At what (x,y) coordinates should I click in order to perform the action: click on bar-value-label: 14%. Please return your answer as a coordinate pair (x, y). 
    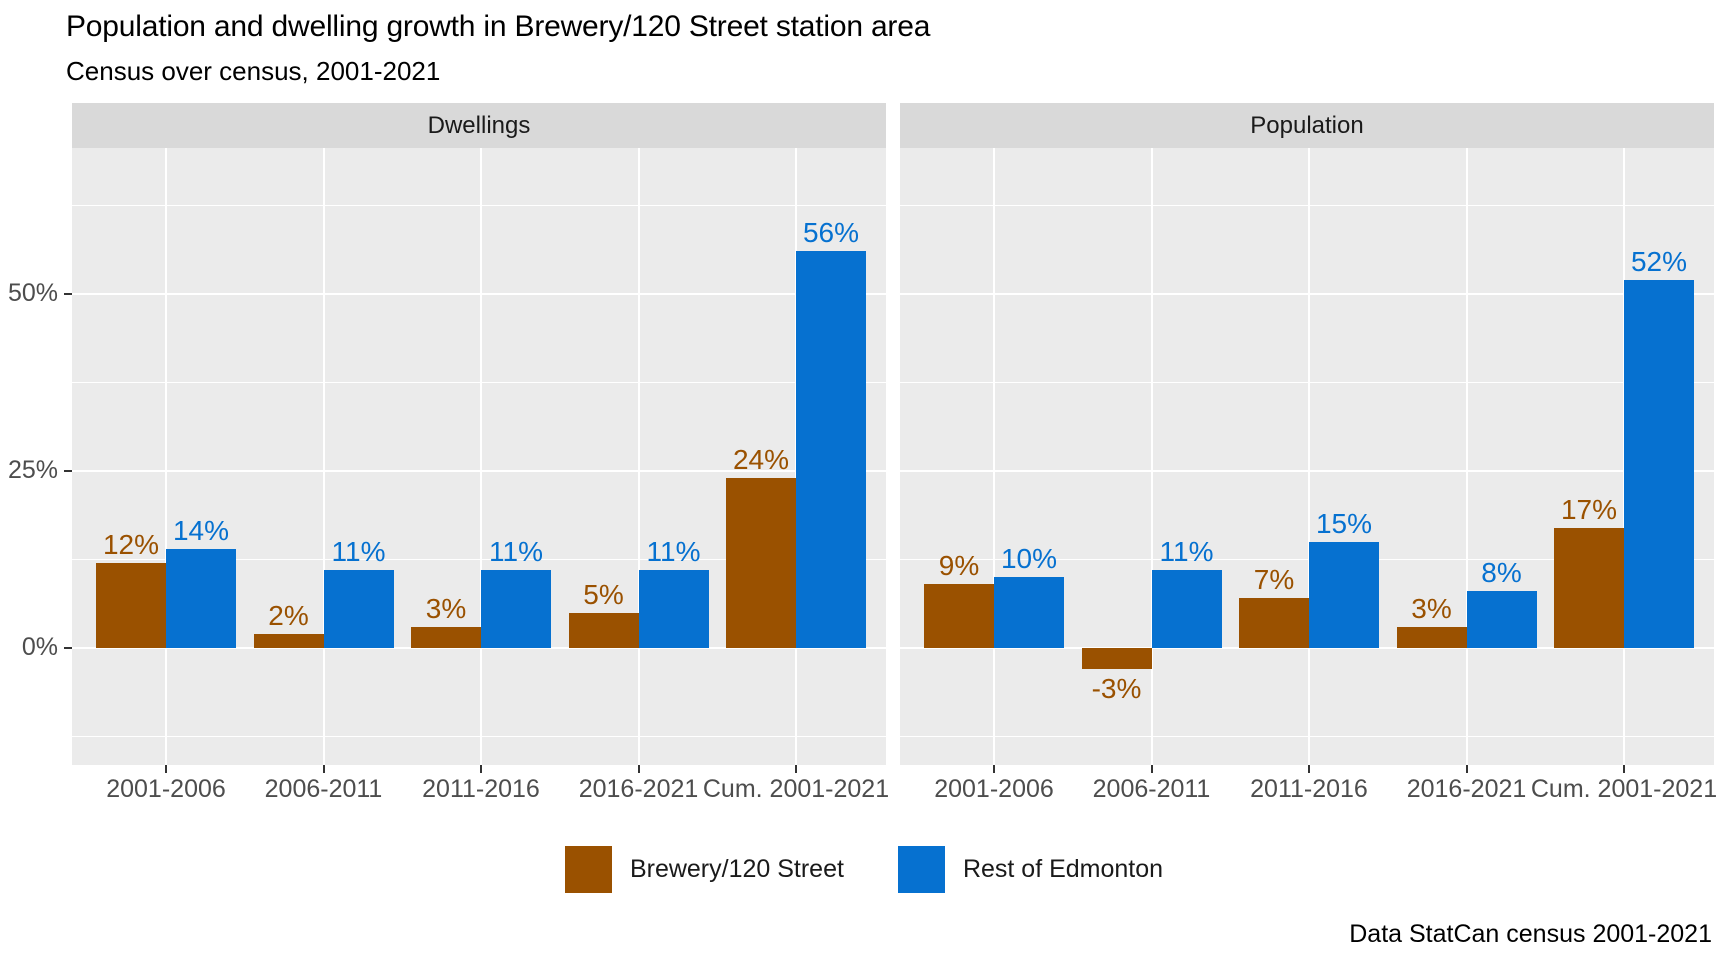
    Looking at the image, I should click on (201, 530).